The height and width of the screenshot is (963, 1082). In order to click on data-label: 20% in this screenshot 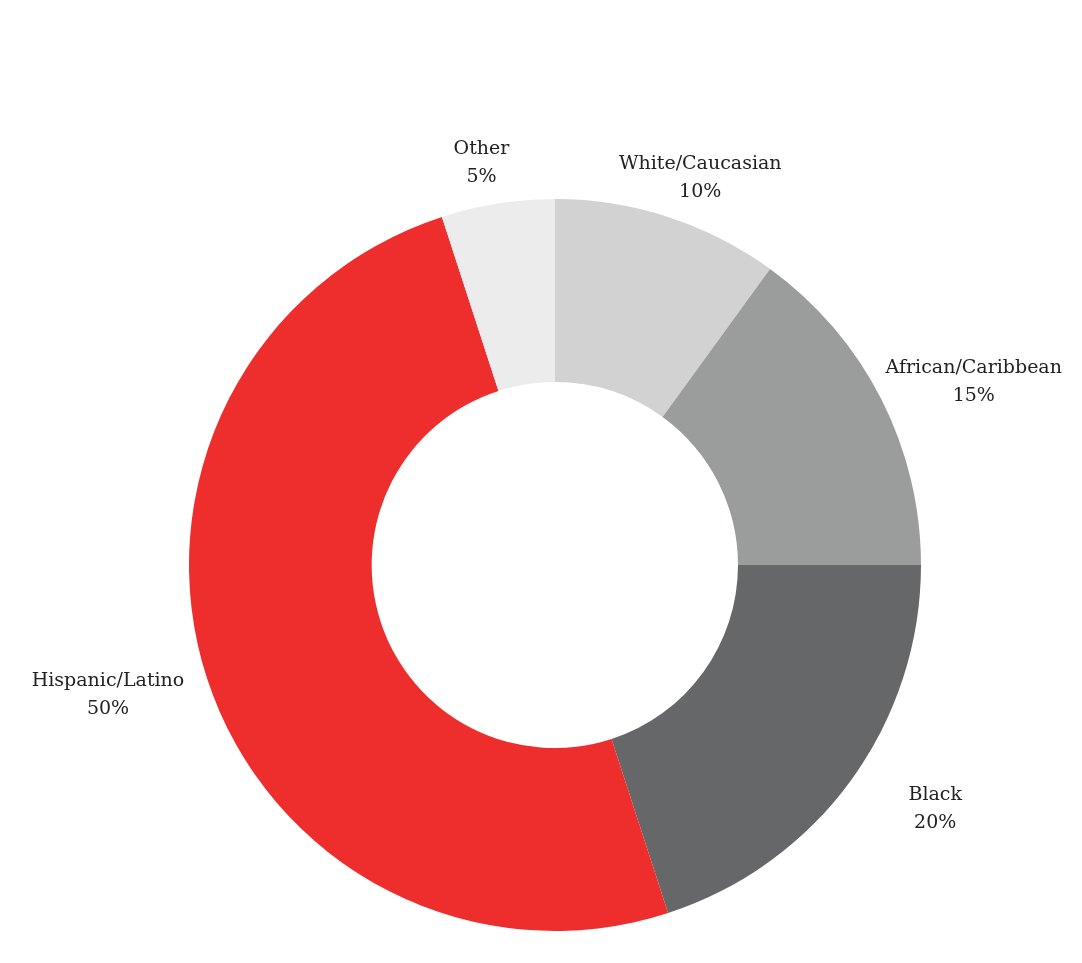, I will do `click(935, 820)`.